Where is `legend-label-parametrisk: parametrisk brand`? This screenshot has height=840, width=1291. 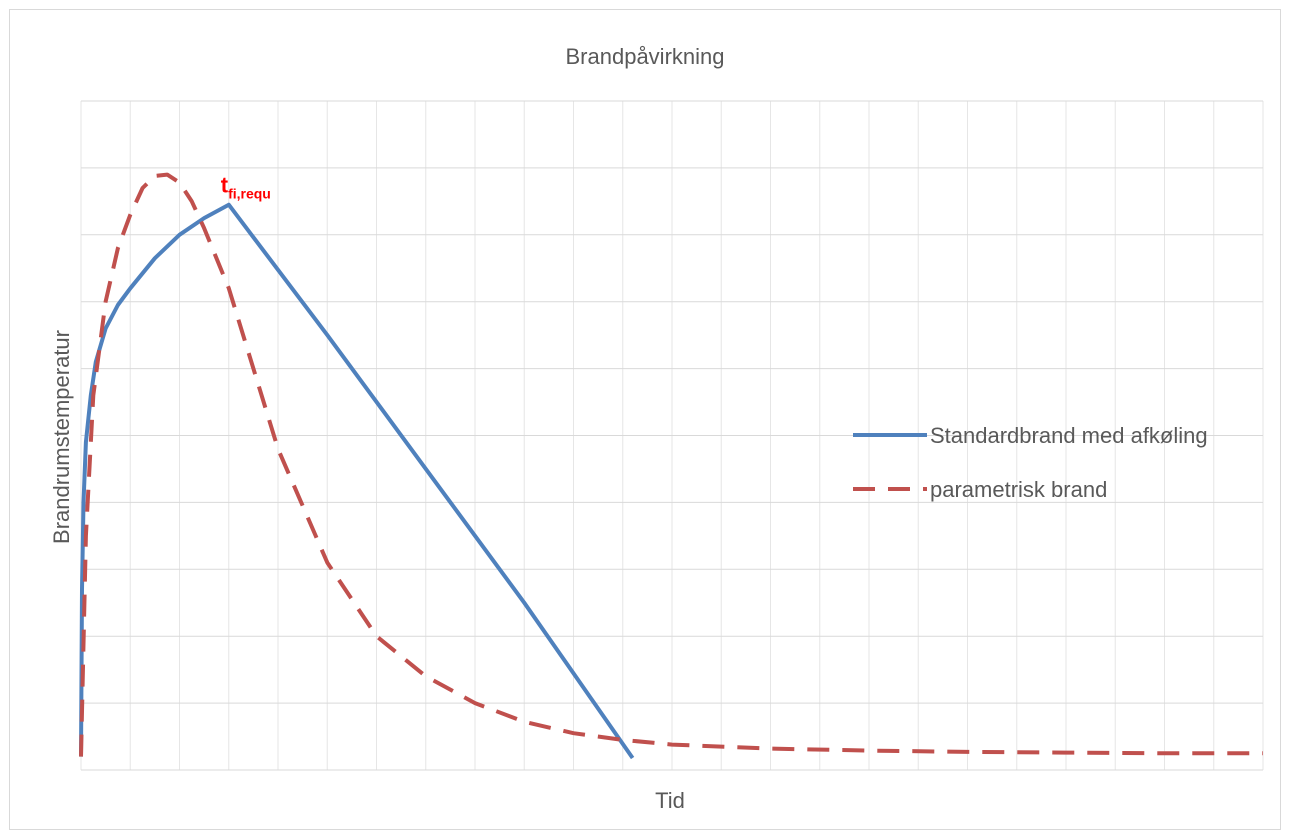 legend-label-parametrisk: parametrisk brand is located at coordinates (1018, 489).